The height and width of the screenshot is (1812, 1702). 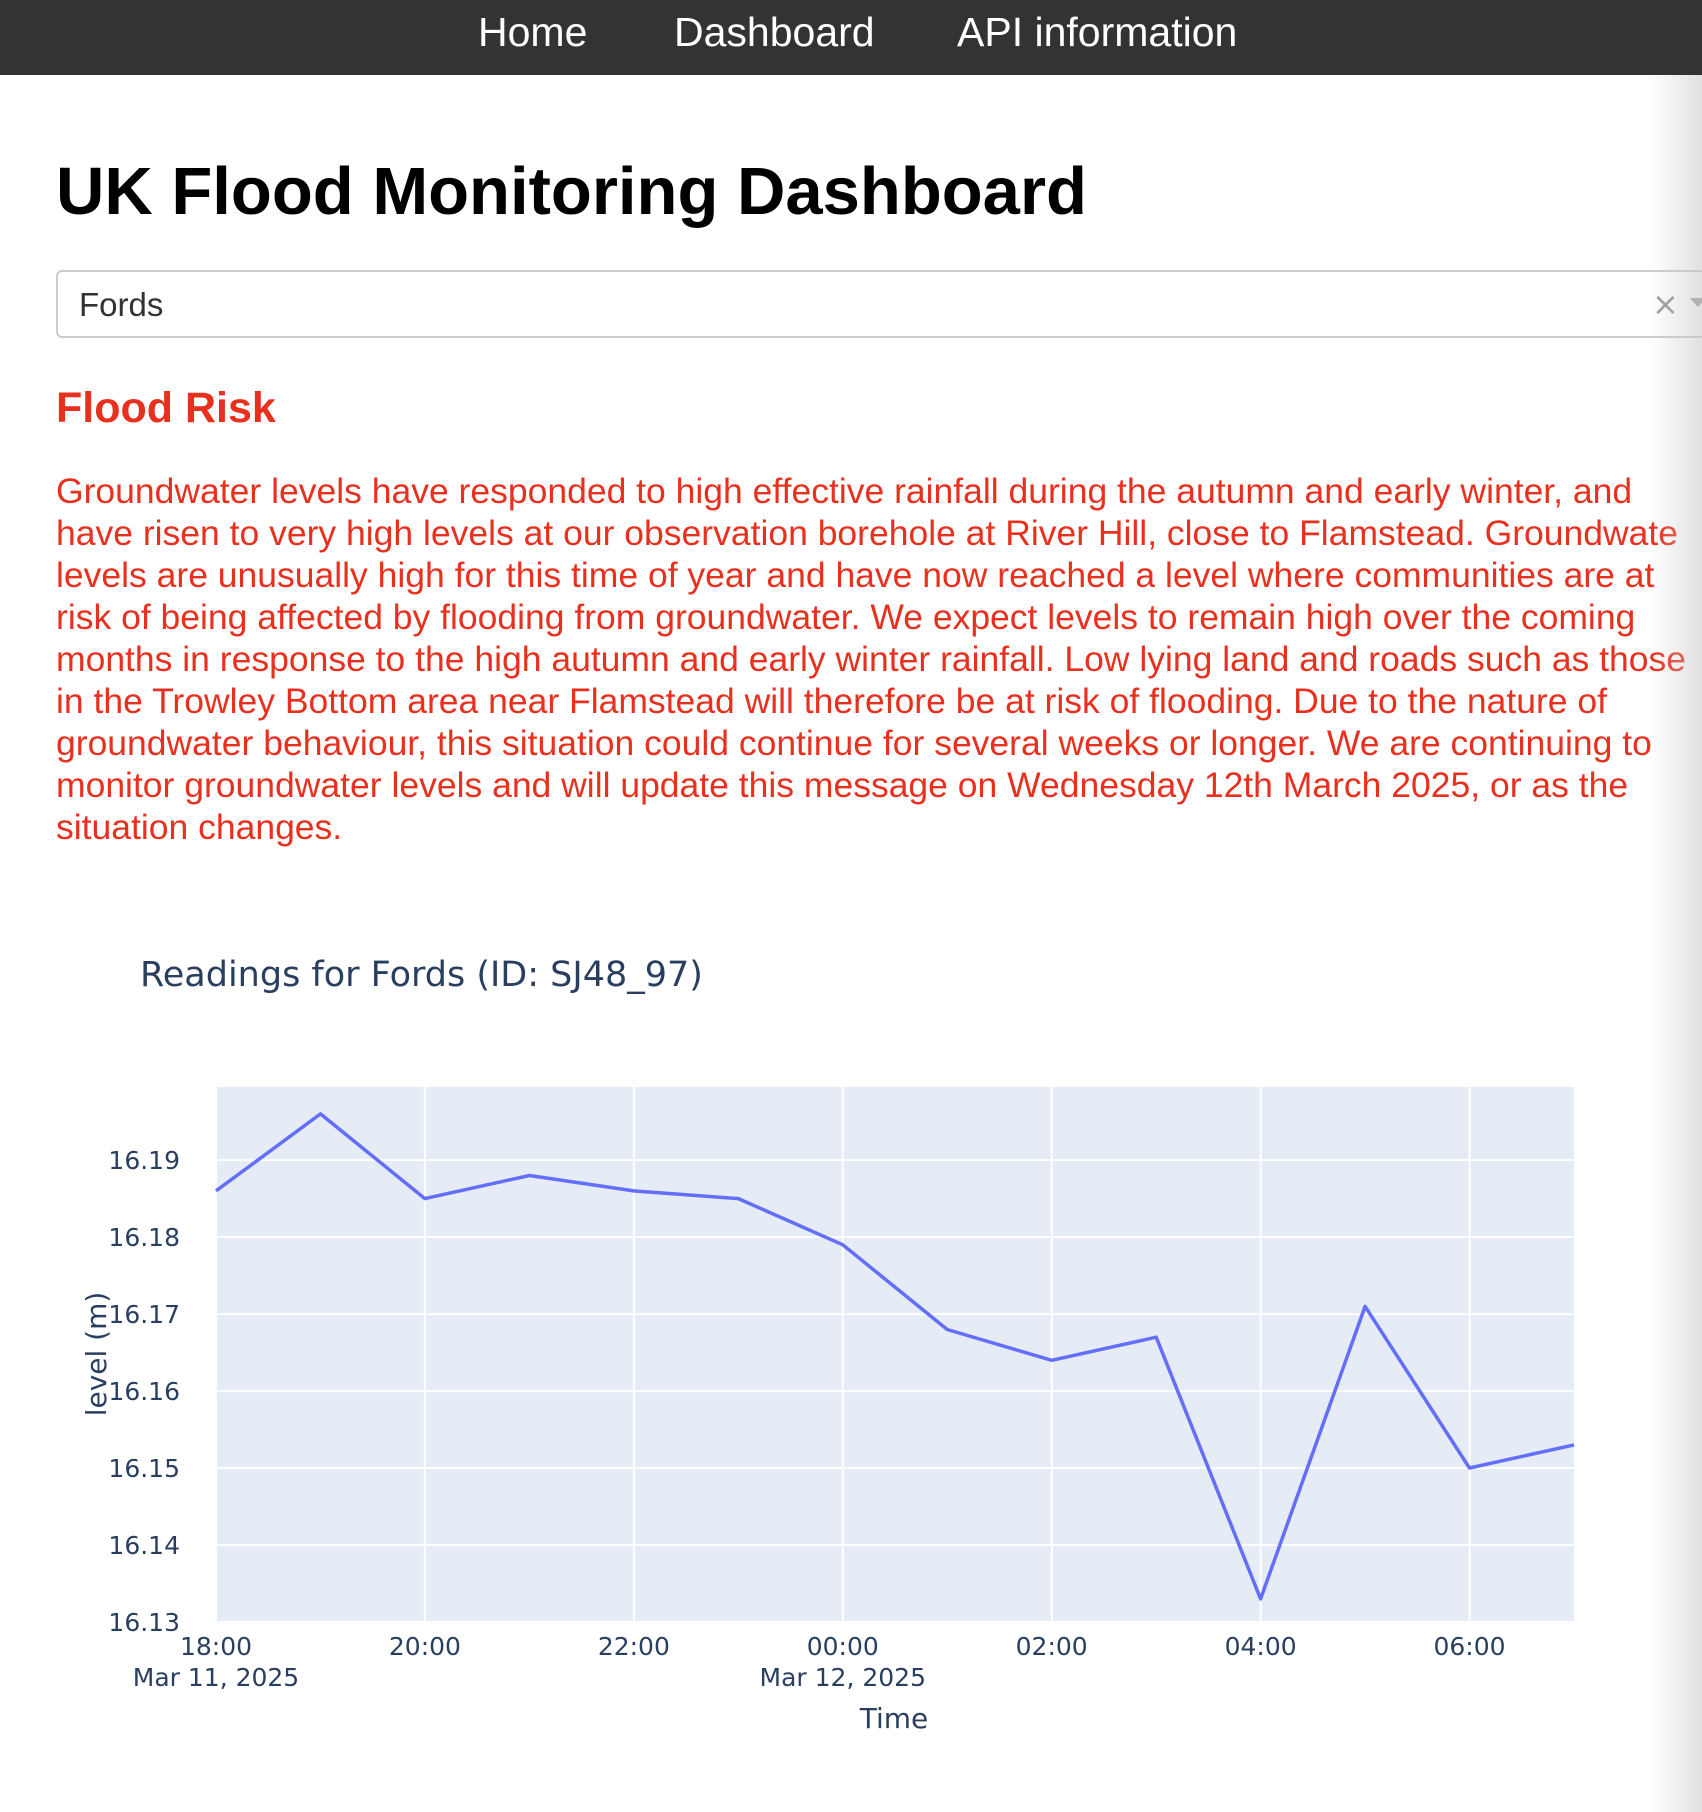 What do you see at coordinates (216, 1646) in the screenshot?
I see `x-tick-label: 18:00` at bounding box center [216, 1646].